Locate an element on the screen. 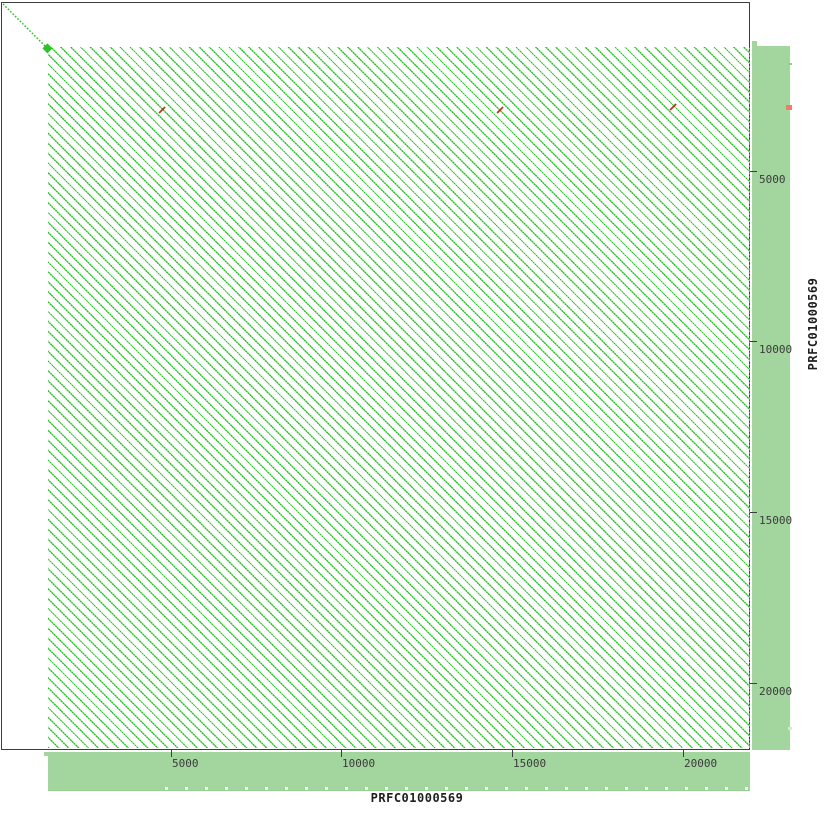 The height and width of the screenshot is (830, 830). x-tick-label: 15000 is located at coordinates (530, 763).